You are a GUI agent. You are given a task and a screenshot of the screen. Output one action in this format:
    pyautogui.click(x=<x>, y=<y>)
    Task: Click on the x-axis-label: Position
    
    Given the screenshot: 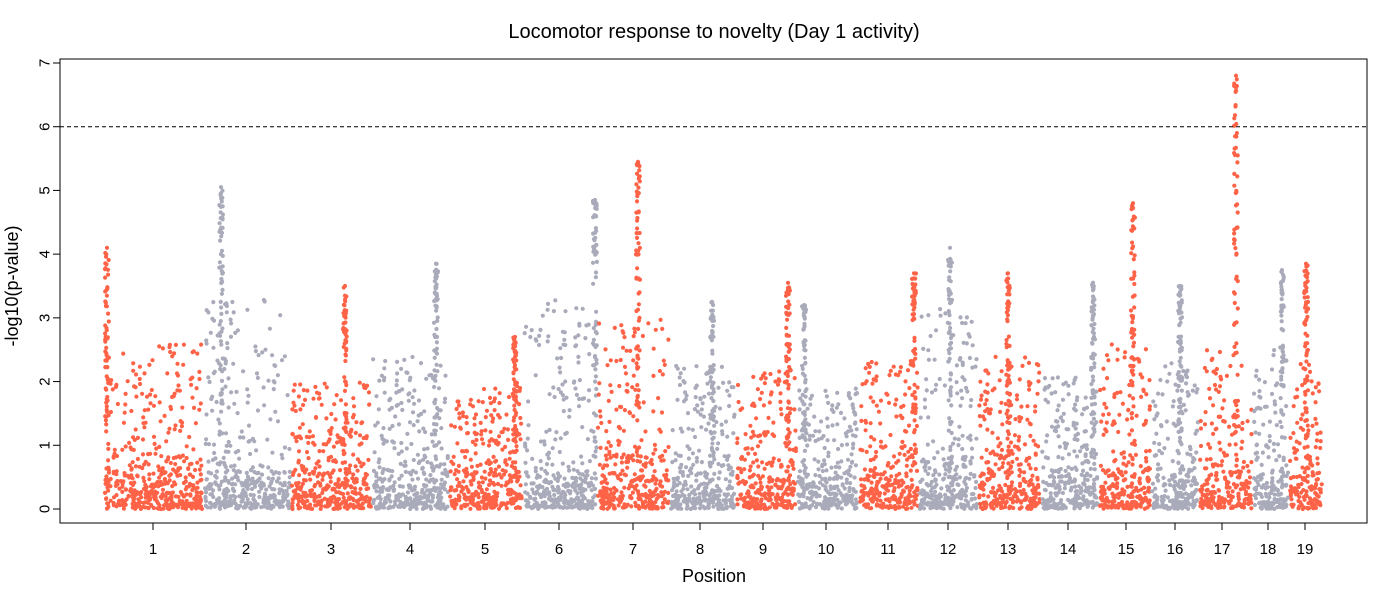 What is the action you would take?
    pyautogui.click(x=714, y=576)
    